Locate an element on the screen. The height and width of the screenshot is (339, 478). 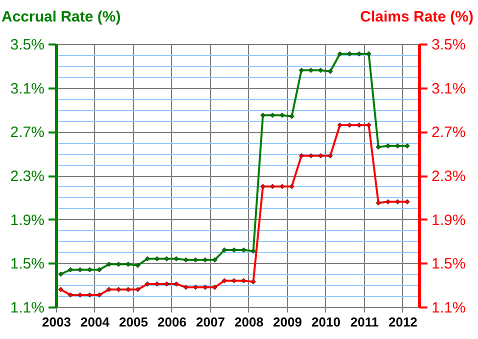
y2-tick-label: 1.5% is located at coordinates (449, 264).